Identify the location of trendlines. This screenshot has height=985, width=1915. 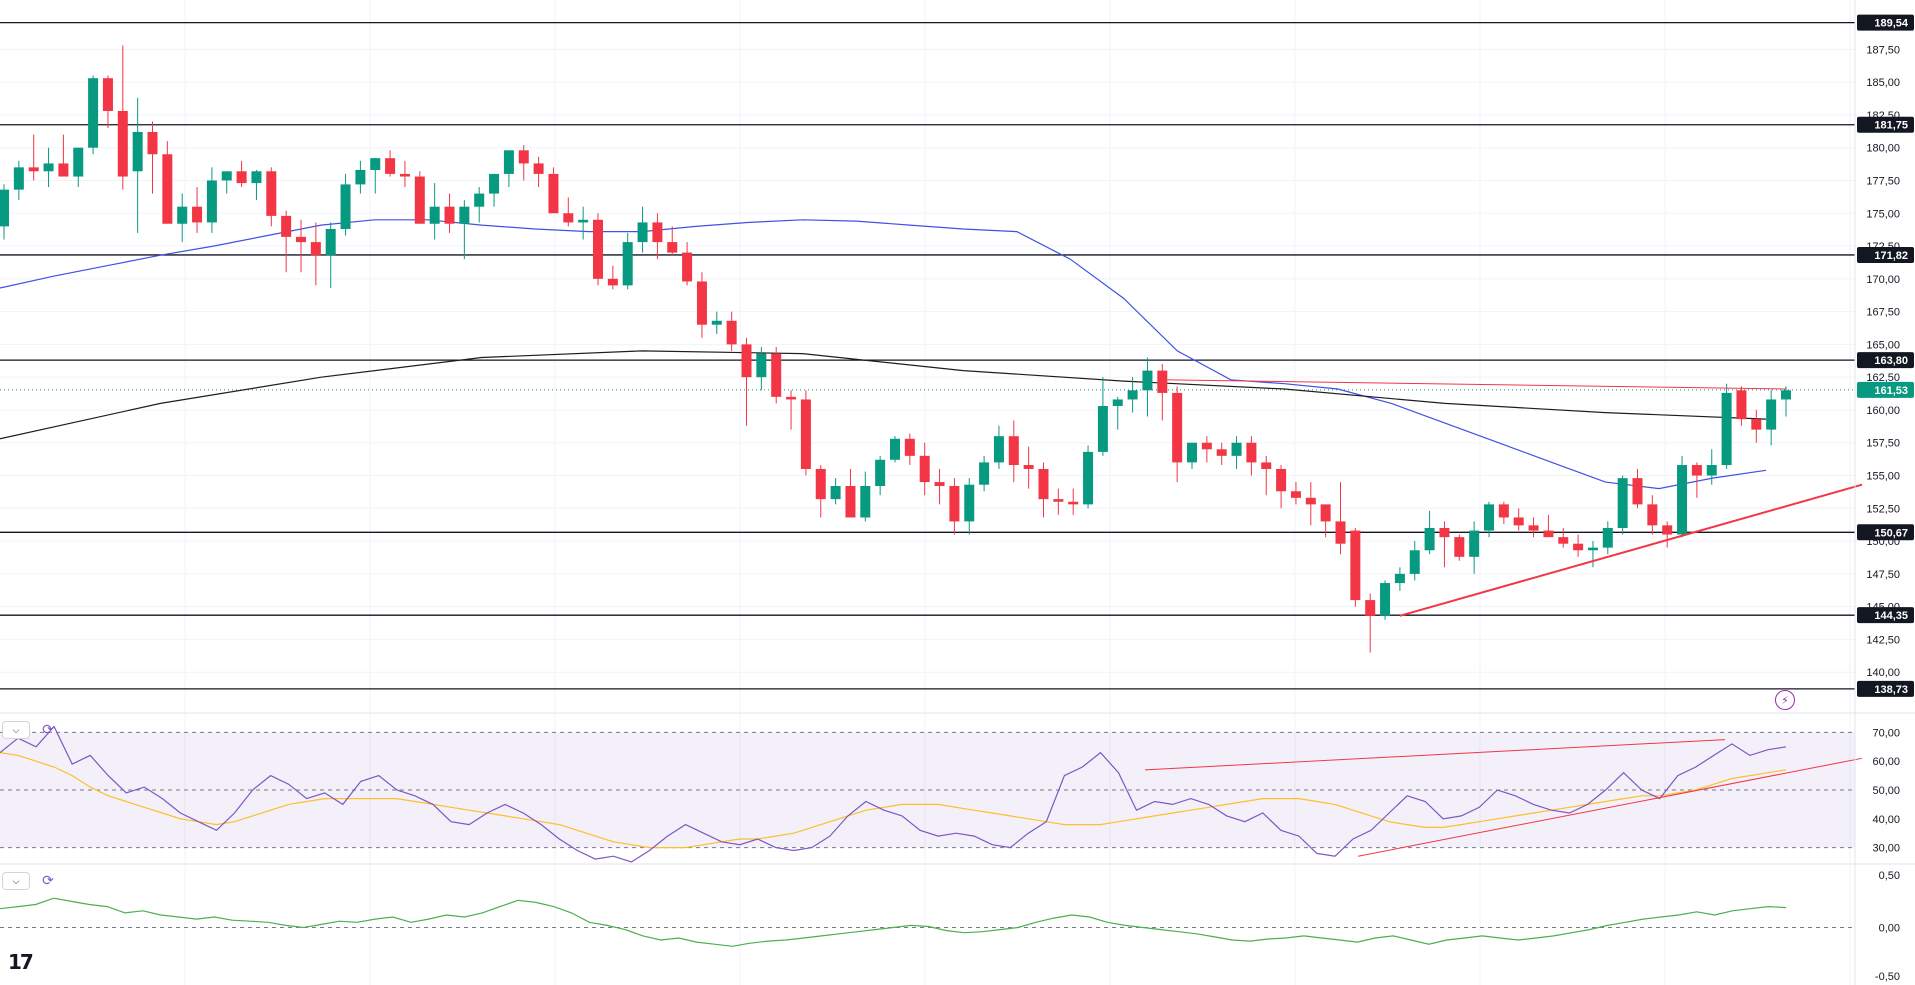
(1512, 498).